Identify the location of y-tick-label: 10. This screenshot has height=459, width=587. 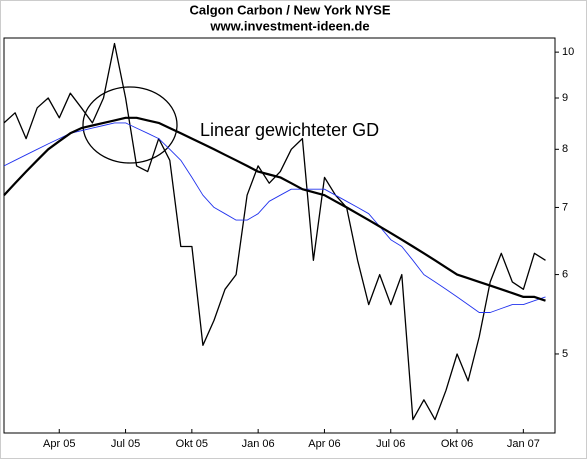
(568, 52).